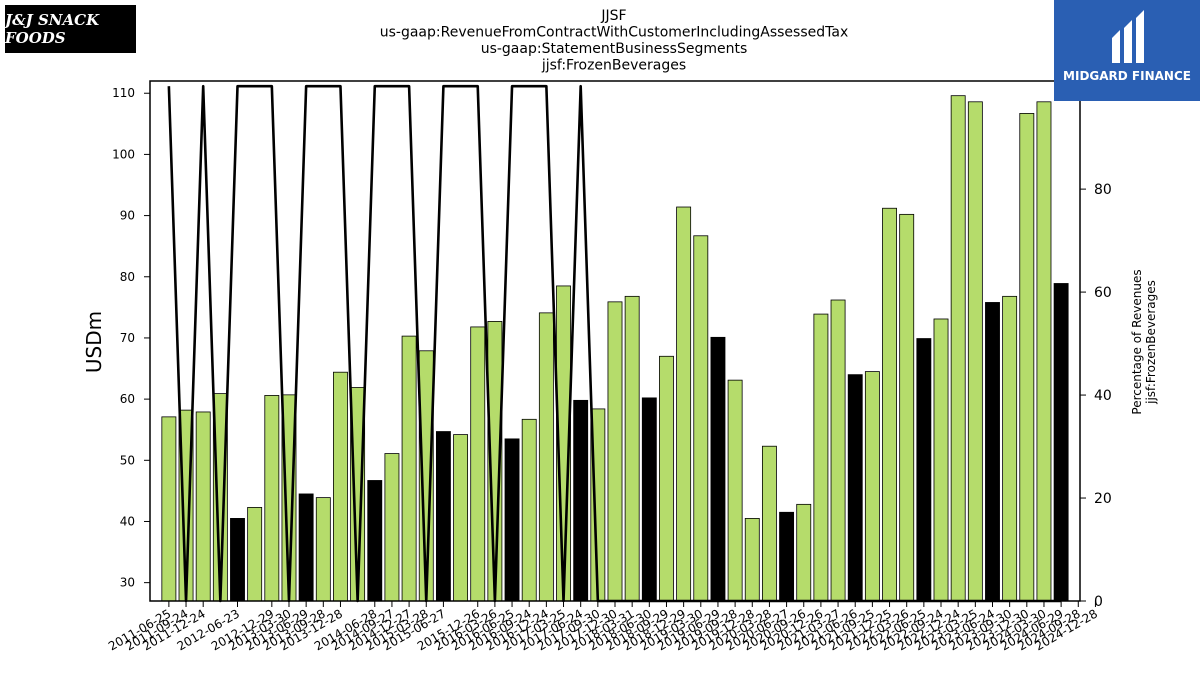 The image size is (1200, 675). I want to click on y2-tick-label: 80, so click(1103, 190).